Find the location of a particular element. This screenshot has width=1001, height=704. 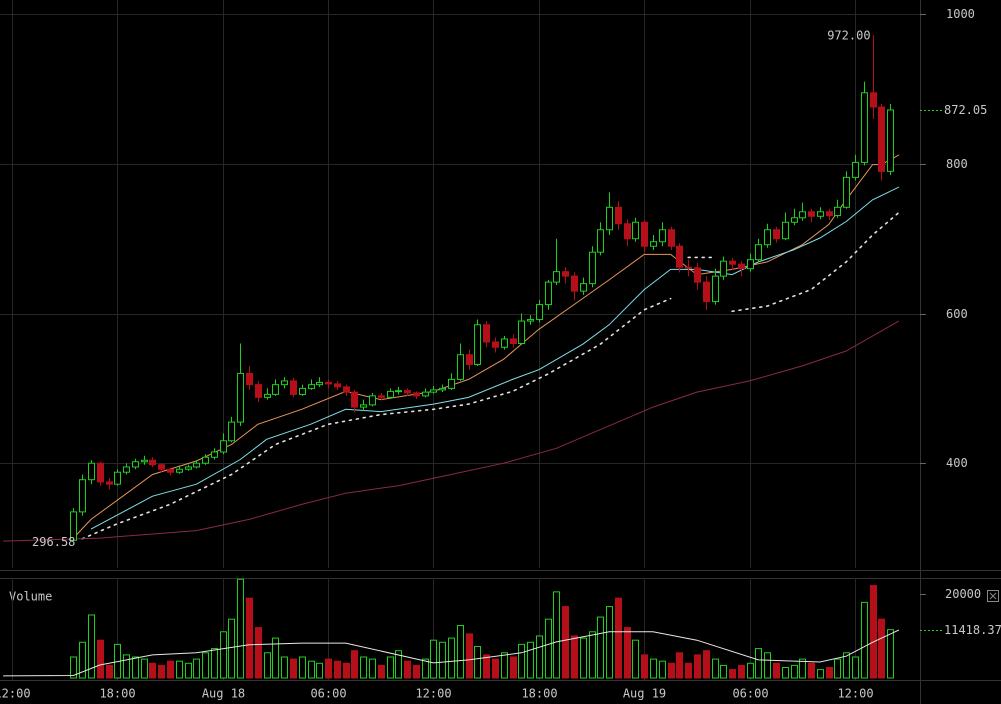

low-label: 296.58 is located at coordinates (53, 542).